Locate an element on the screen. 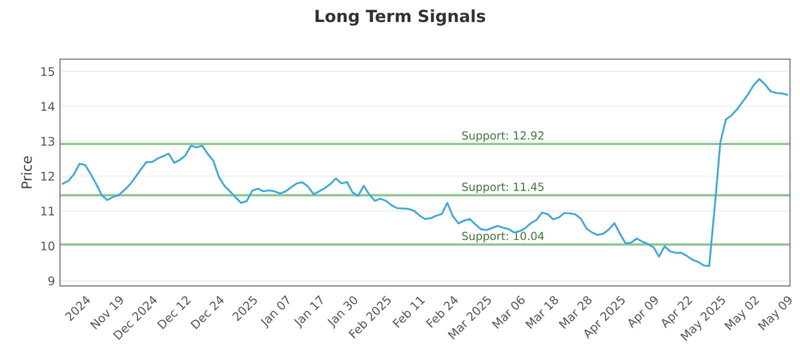  y-tick-label: 10 is located at coordinates (47, 246).